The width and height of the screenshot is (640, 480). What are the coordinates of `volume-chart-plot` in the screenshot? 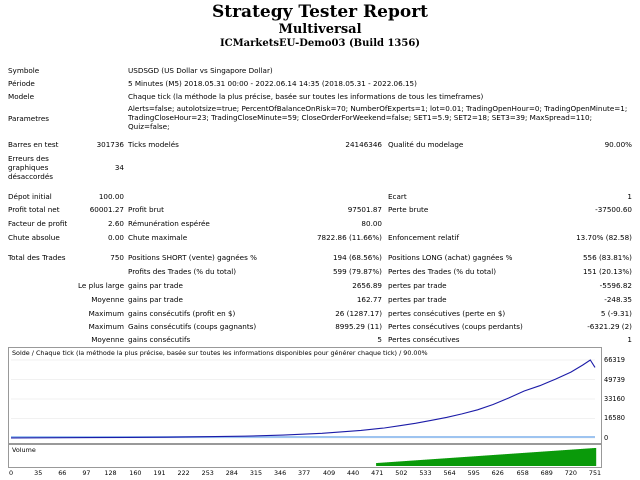 It's located at (486, 457).